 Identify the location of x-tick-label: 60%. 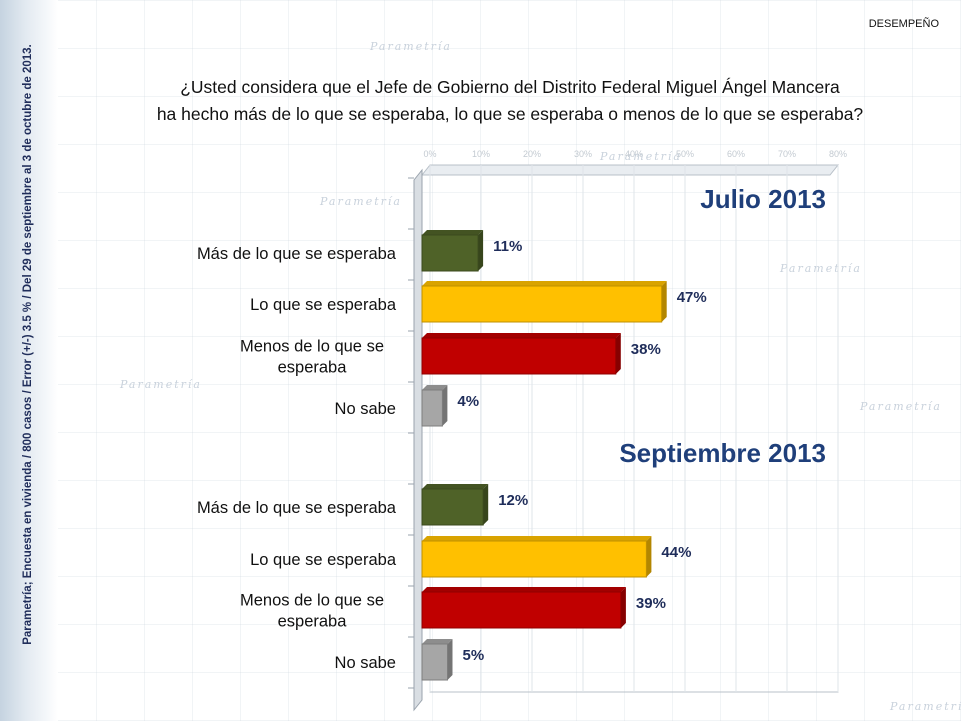
(736, 154).